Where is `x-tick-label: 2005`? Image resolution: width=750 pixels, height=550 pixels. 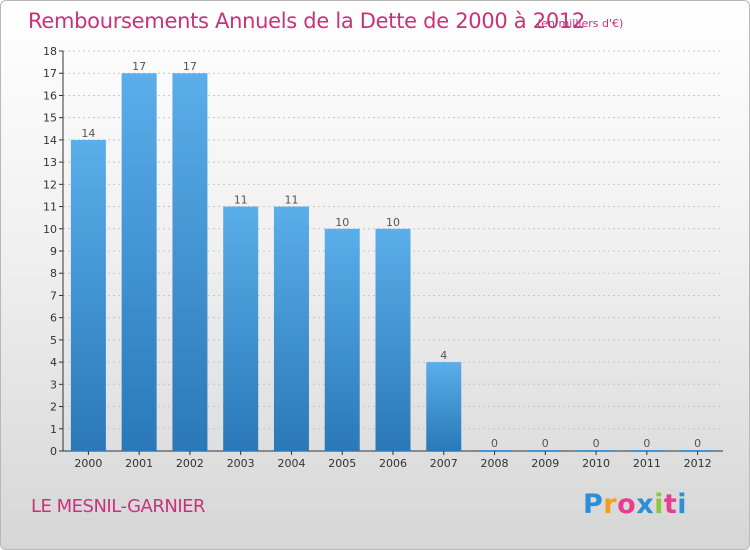 x-tick-label: 2005 is located at coordinates (342, 463).